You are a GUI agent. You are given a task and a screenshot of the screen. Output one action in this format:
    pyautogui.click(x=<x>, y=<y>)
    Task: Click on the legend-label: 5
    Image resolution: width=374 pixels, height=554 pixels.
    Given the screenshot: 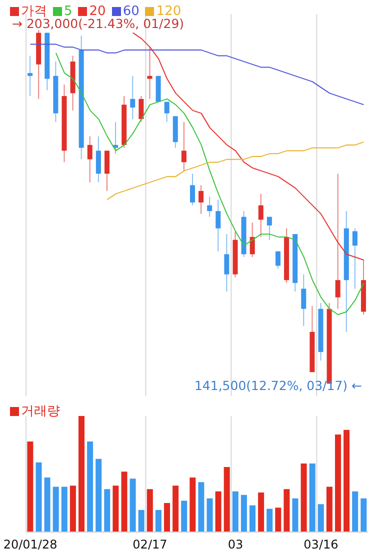 What is the action you would take?
    pyautogui.click(x=67, y=10)
    